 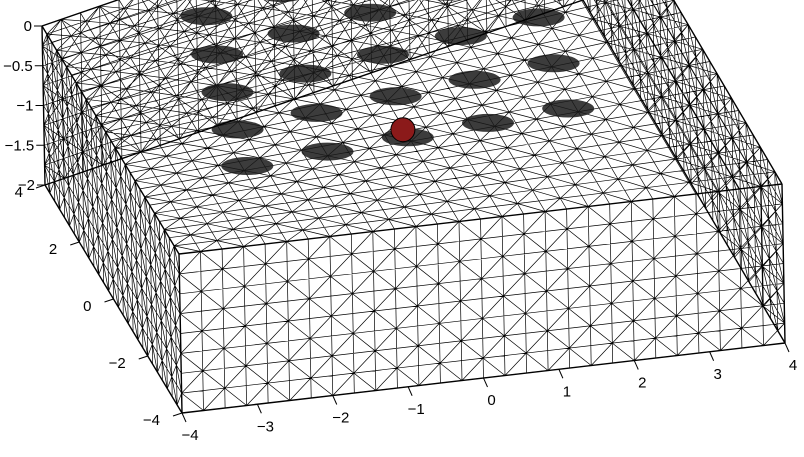 I want to click on x-tick-label: −4, so click(x=189, y=435).